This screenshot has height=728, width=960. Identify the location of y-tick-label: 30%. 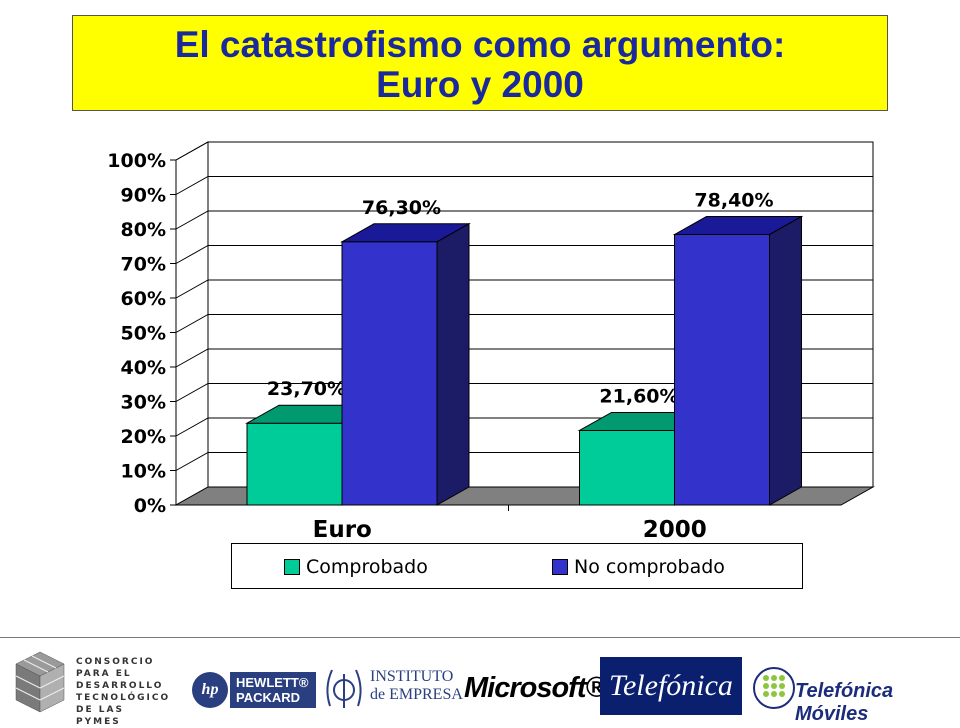
(143, 403).